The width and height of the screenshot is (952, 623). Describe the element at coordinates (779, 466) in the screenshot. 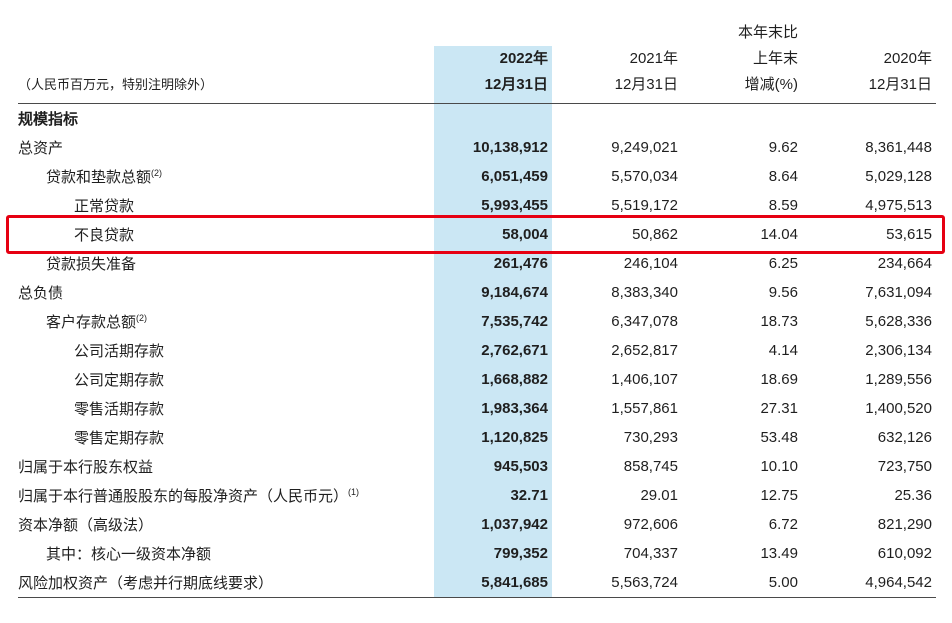

I see `cell-value: 10.10` at that location.